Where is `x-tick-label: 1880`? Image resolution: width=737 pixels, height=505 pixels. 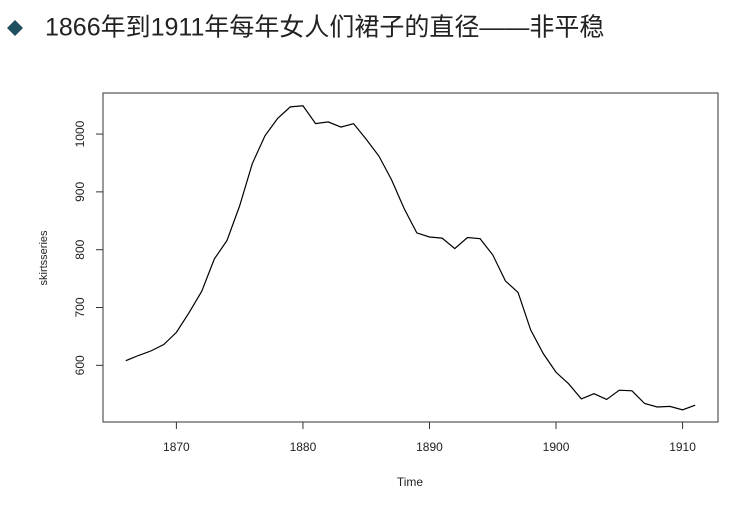 x-tick-label: 1880 is located at coordinates (303, 447).